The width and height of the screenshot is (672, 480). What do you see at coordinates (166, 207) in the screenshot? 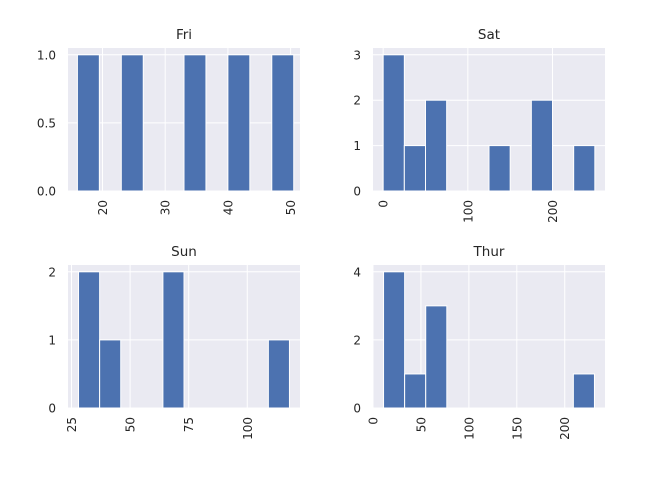
I see `x-tick-label-fri-1: 30` at bounding box center [166, 207].